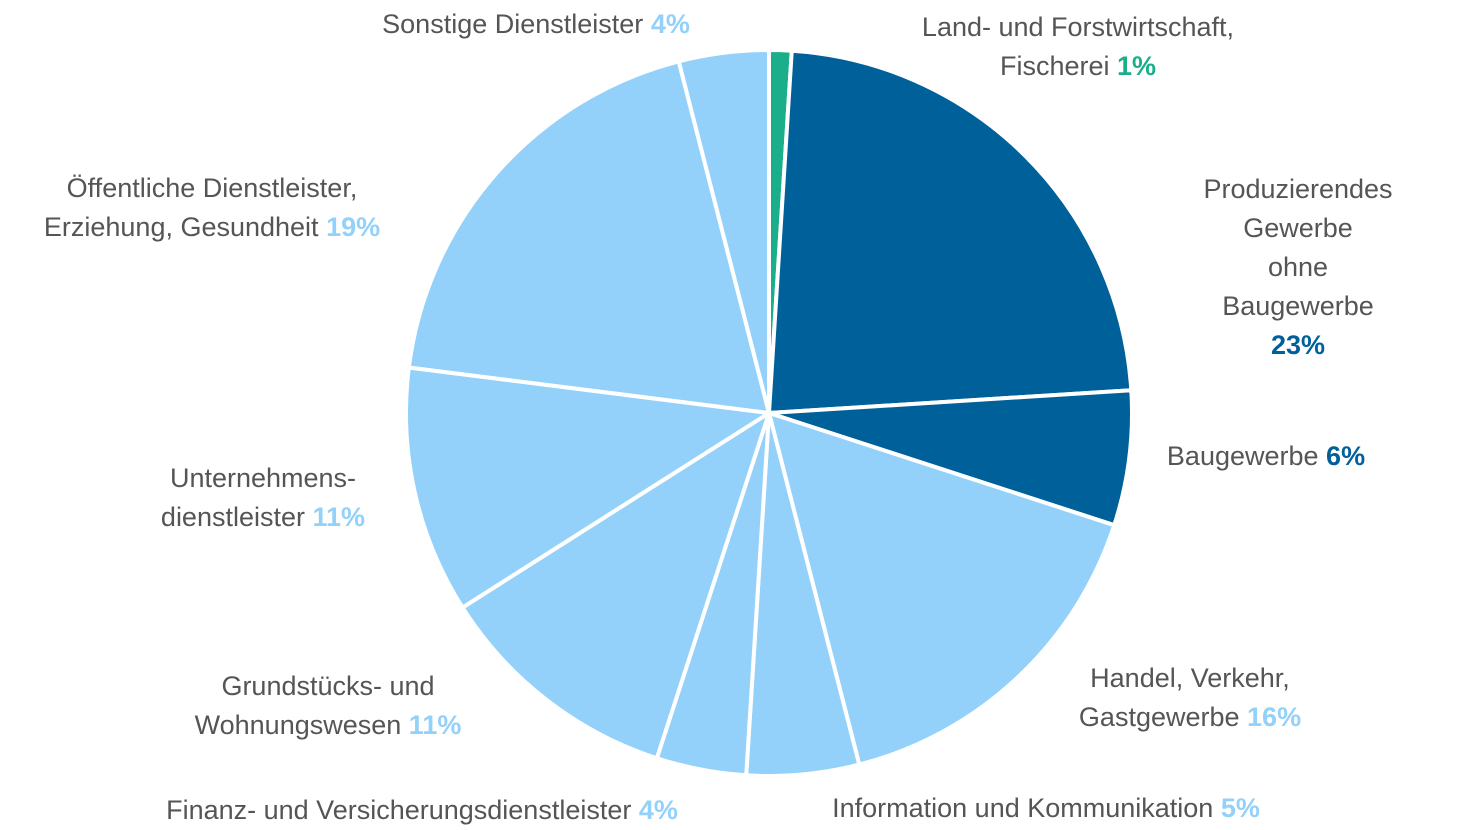 Image resolution: width=1482 pixels, height=830 pixels. Describe the element at coordinates (1274, 717) in the screenshot. I see `value-label: 16%` at that location.